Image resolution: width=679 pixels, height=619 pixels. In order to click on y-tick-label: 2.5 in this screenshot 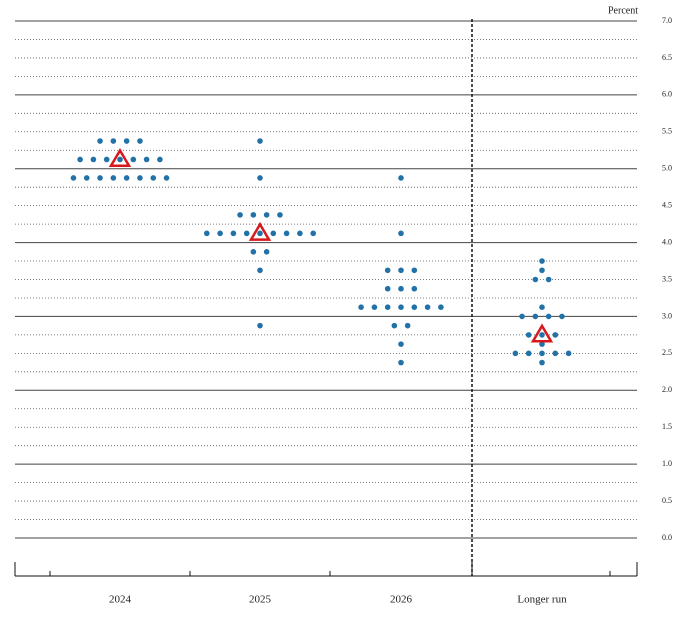, I will do `click(667, 352)`.